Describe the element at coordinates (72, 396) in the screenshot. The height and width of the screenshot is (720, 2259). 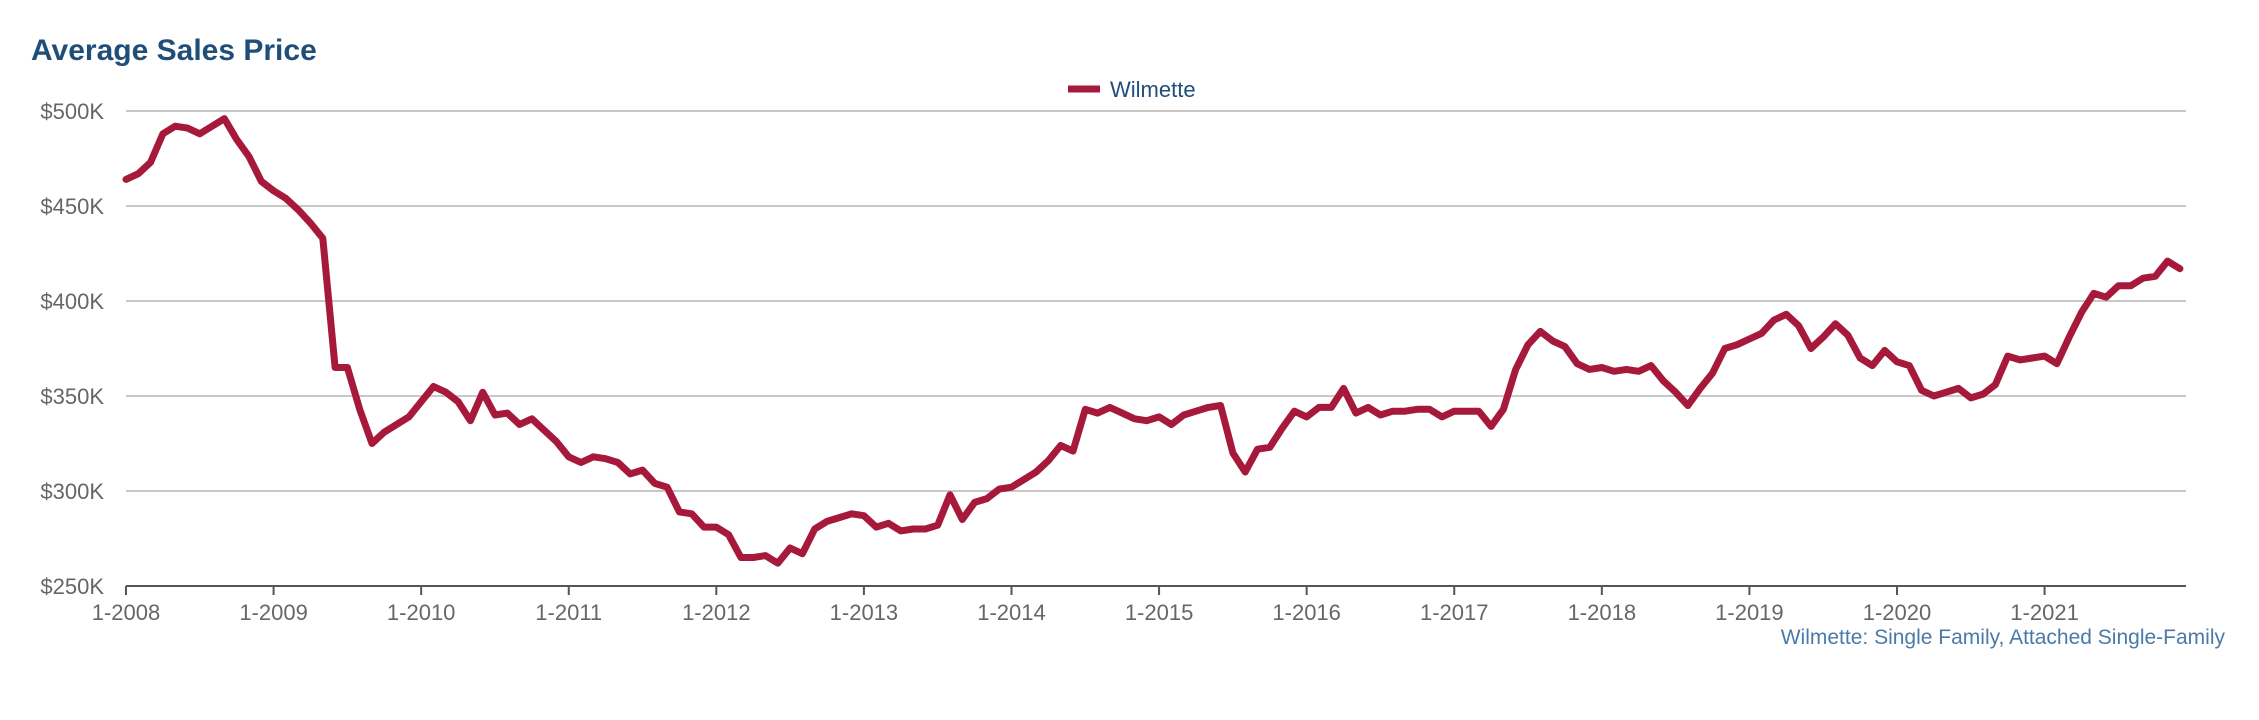
I see `y-tick-label: $350K` at that location.